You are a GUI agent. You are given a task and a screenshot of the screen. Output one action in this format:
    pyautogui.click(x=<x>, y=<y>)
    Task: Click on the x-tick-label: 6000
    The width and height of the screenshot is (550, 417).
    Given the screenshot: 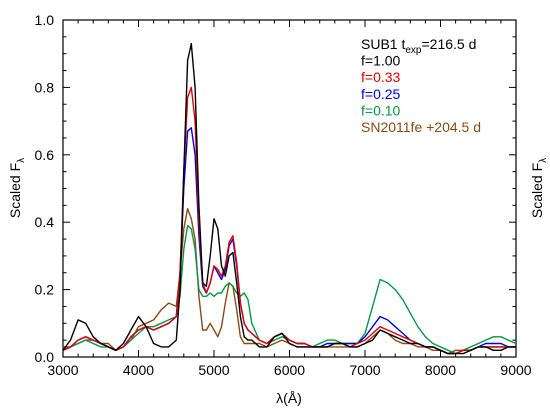 What is the action you would take?
    pyautogui.click(x=289, y=370)
    